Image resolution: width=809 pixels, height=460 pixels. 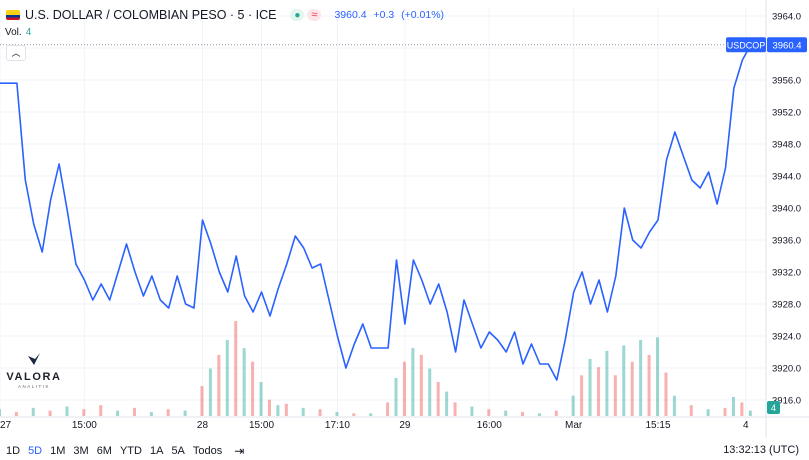 I want to click on brand-subtitle: ANALITIK, so click(x=33, y=386).